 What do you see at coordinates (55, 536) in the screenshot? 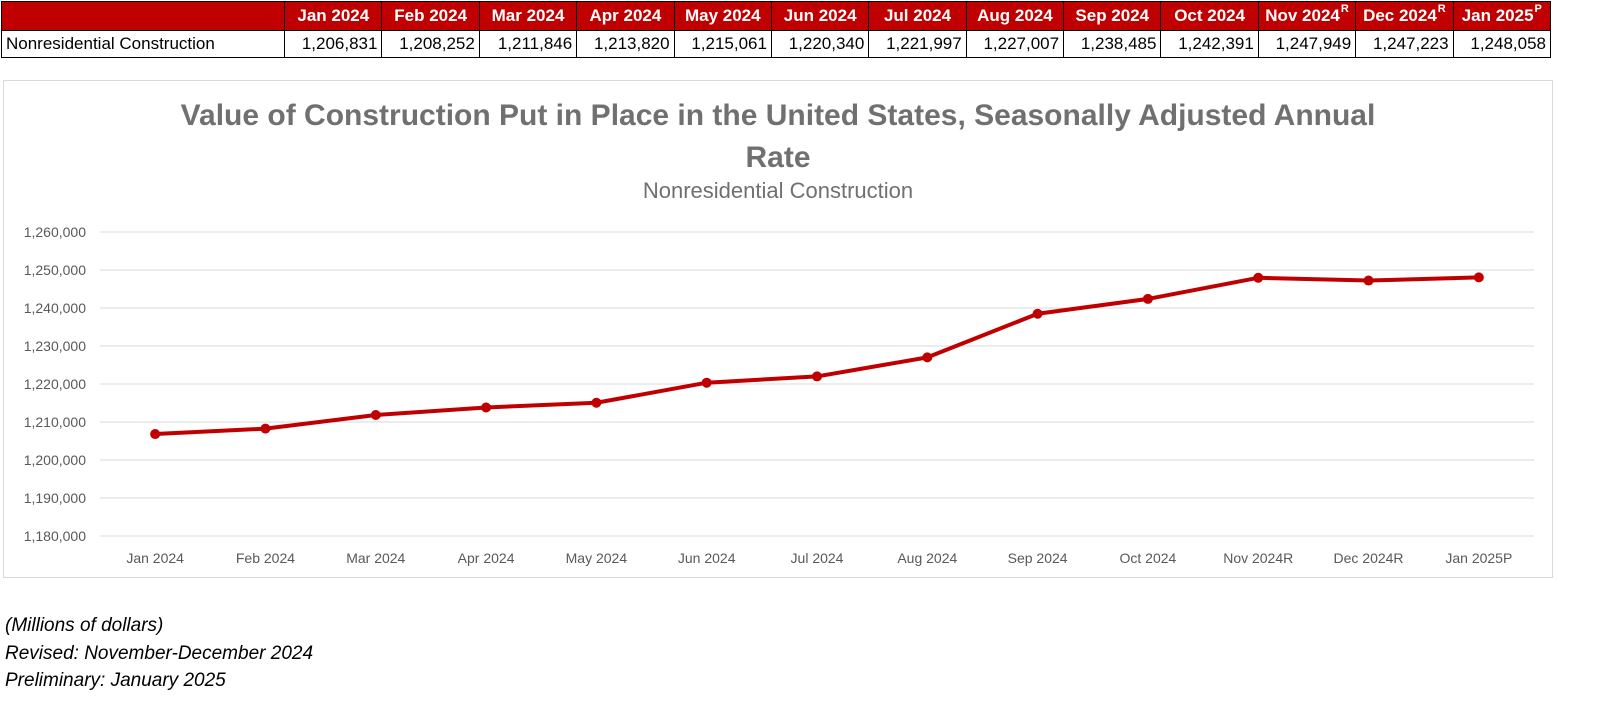
I see `y-tick-label: 1,180,000` at bounding box center [55, 536].